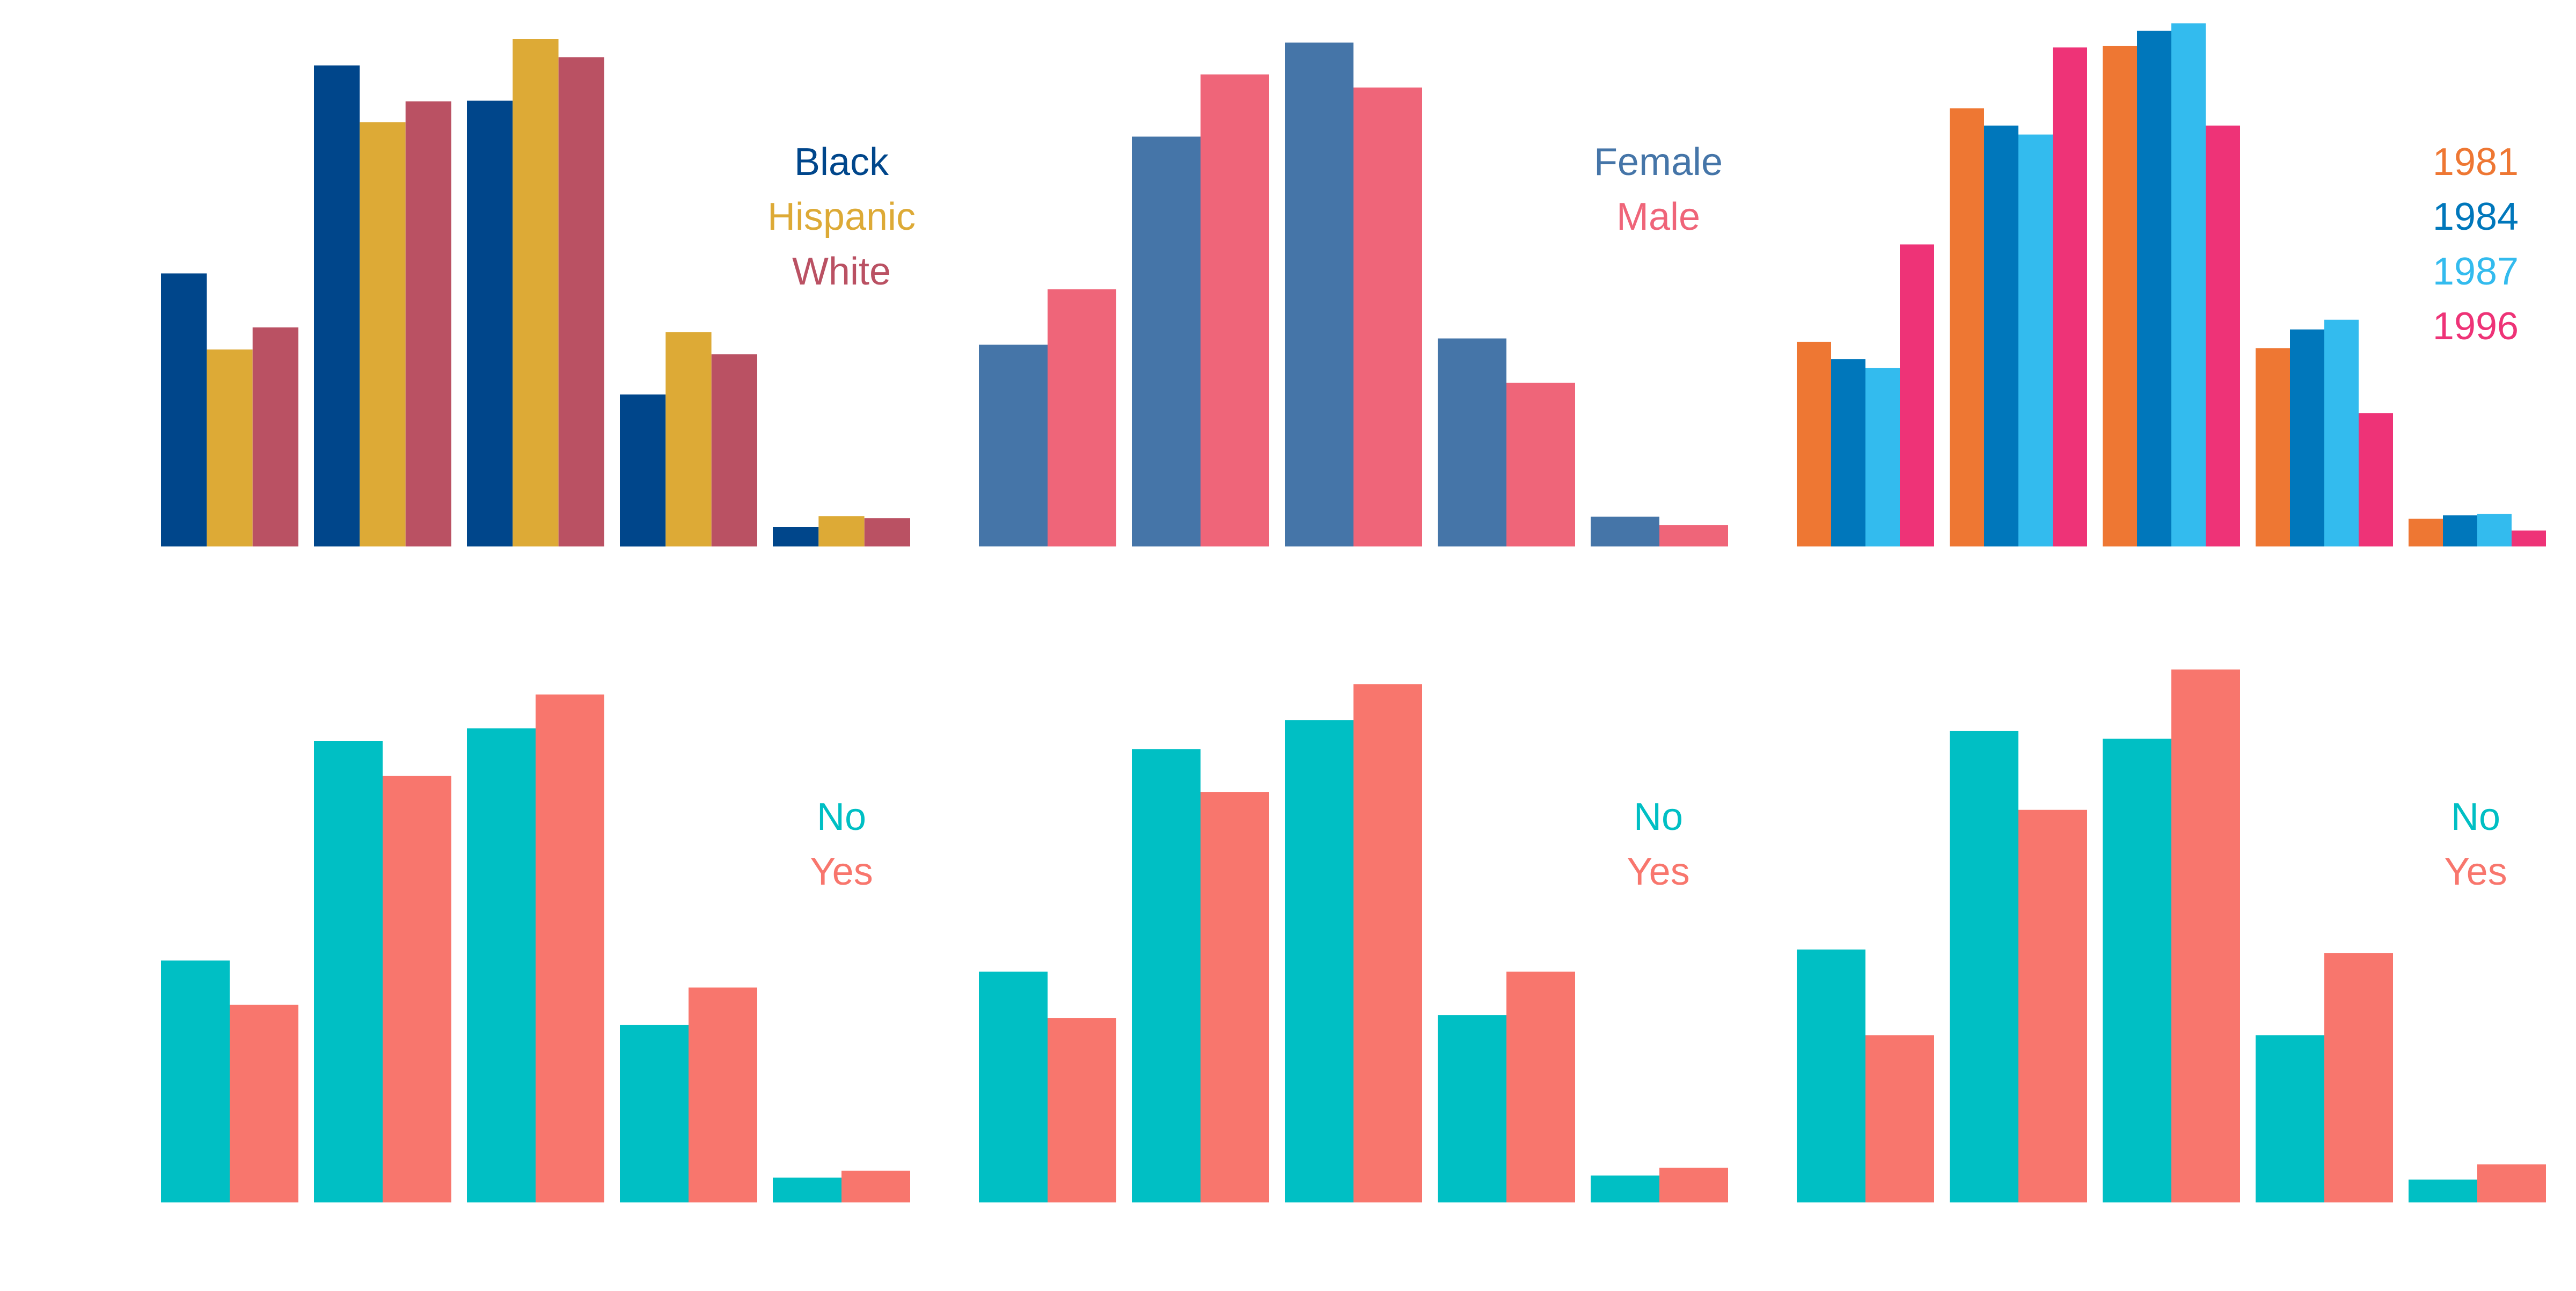  Describe the element at coordinates (2426, 532) in the screenshot. I see `bar-panel3-cat5-1981` at that location.